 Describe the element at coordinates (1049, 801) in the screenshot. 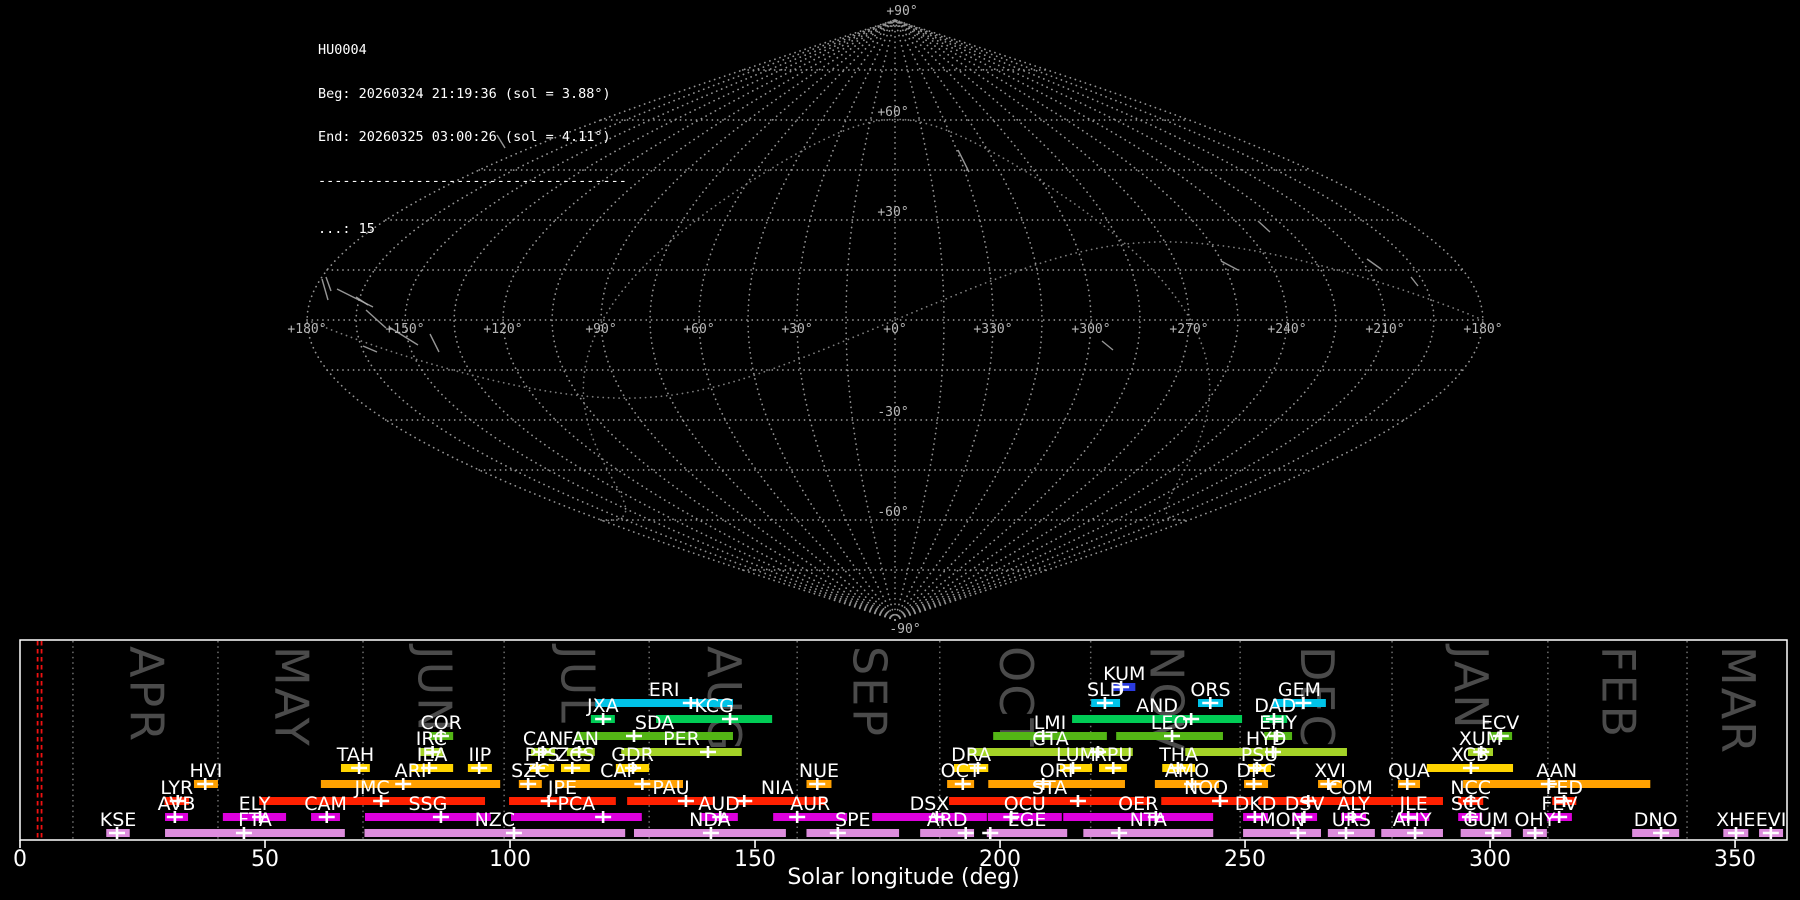

I see `shower-bar-STA` at that location.